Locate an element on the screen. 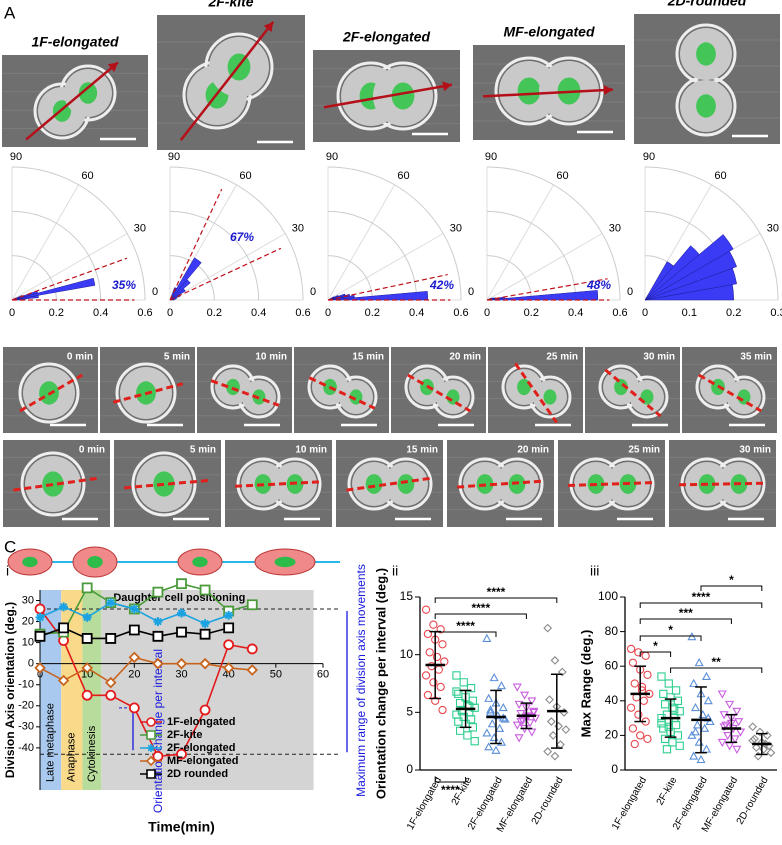 Image resolution: width=782 pixels, height=845 pixels. x-tick-label: 10 is located at coordinates (87, 675).